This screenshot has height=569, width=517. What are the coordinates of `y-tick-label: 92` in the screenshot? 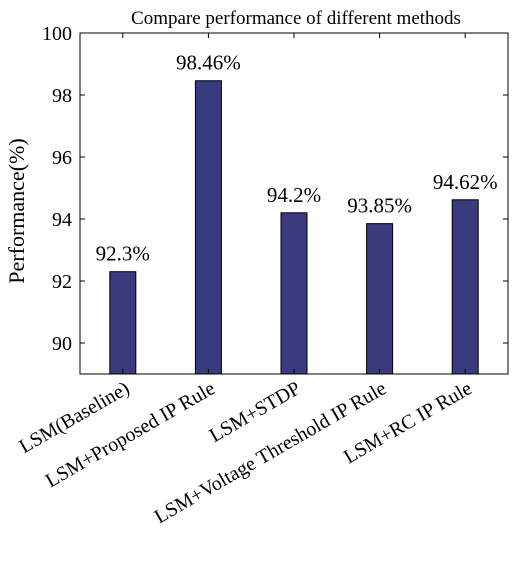 It's located at (62, 282).